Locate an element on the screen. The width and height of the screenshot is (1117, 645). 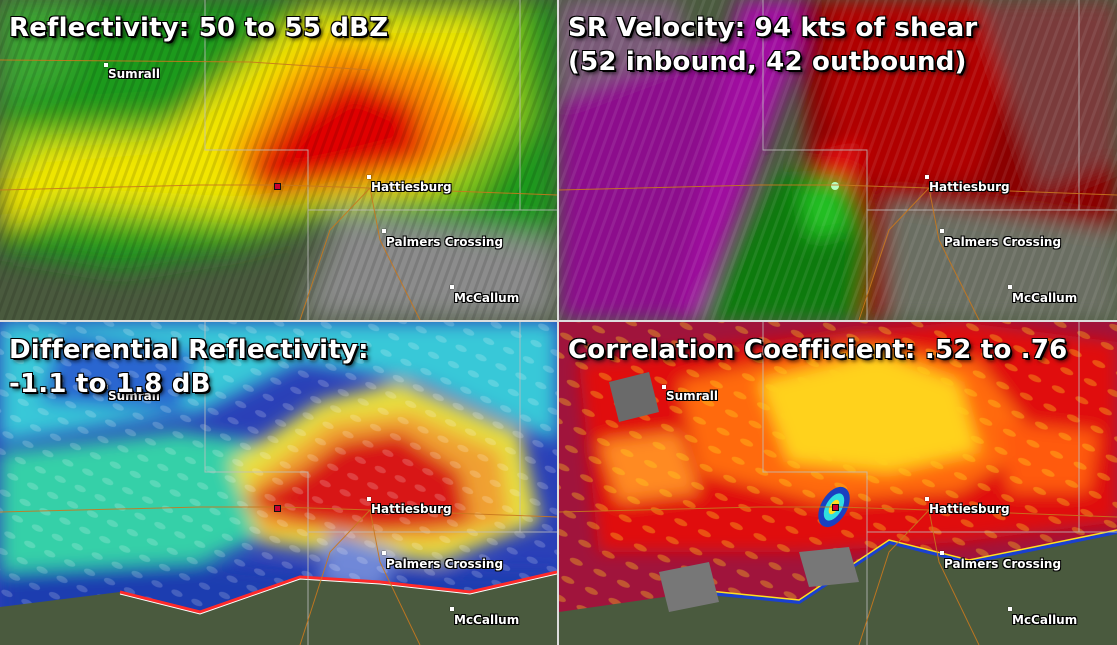
panel-divider-horizontal is located at coordinates (558, 321).